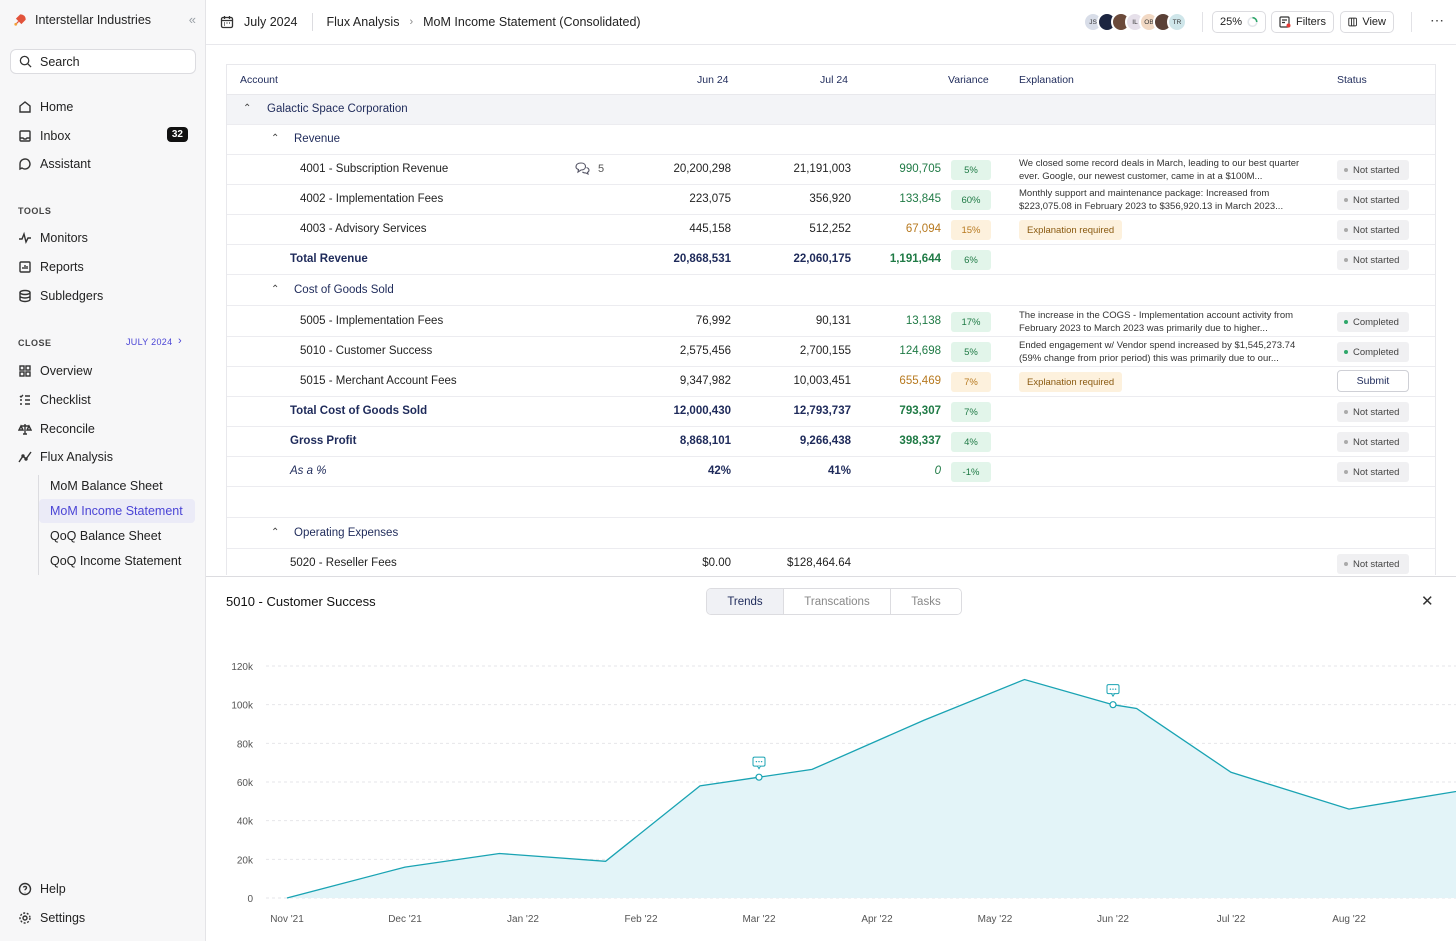  What do you see at coordinates (55, 136) in the screenshot?
I see `nav-inbox-label: Inbox` at bounding box center [55, 136].